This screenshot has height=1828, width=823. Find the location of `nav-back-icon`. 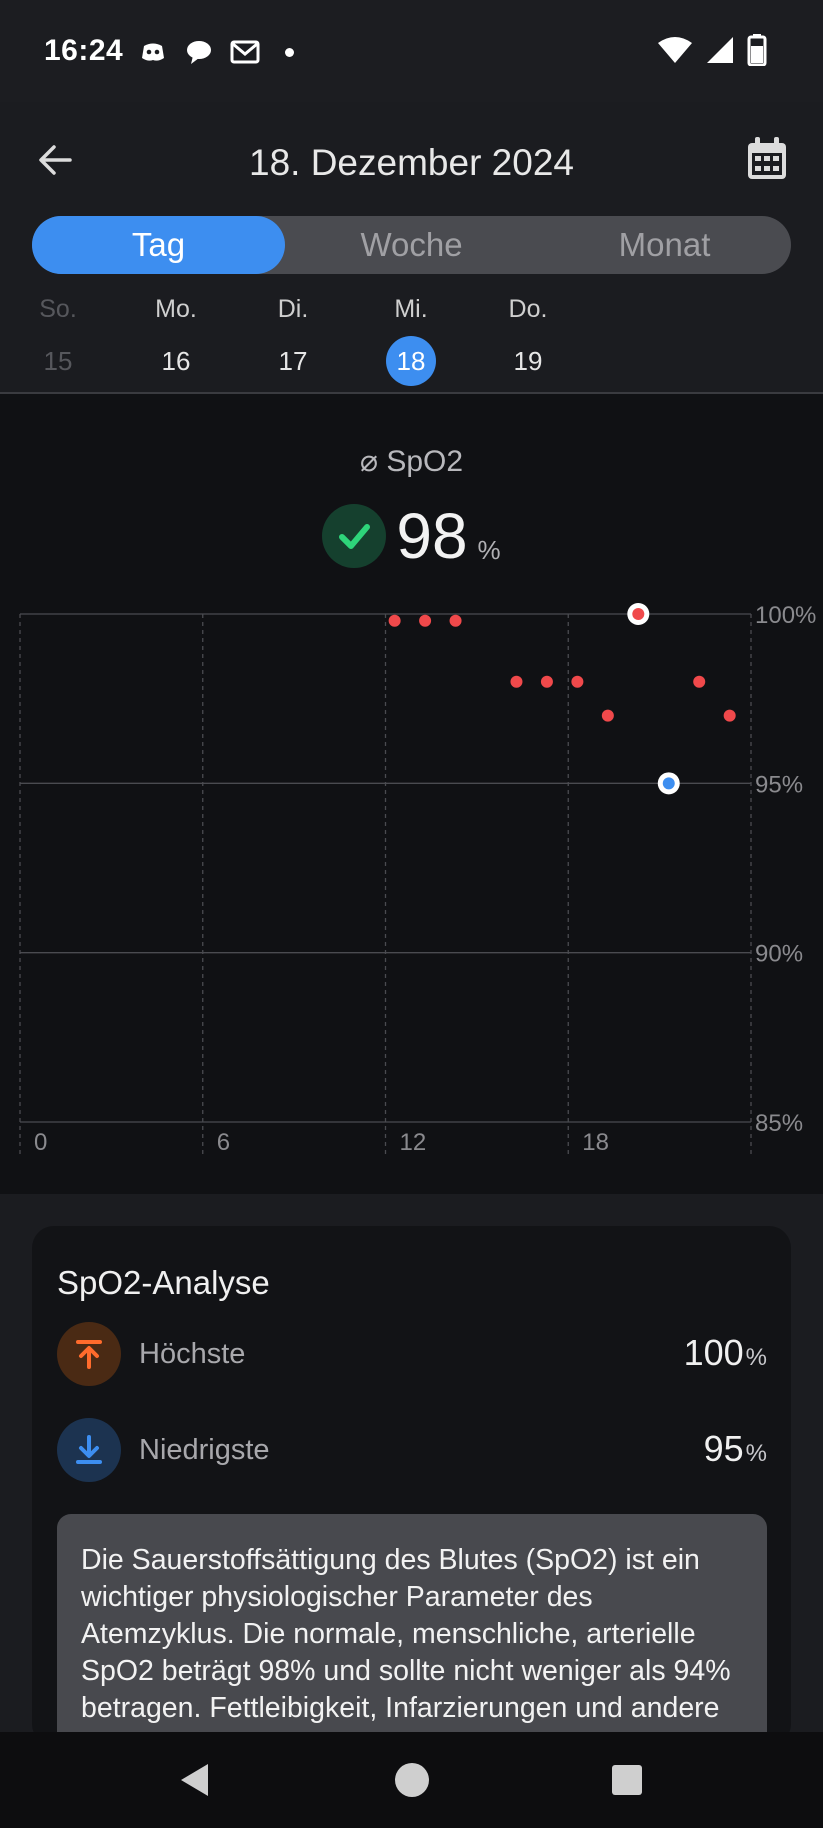

nav-back-icon is located at coordinates (195, 1780).